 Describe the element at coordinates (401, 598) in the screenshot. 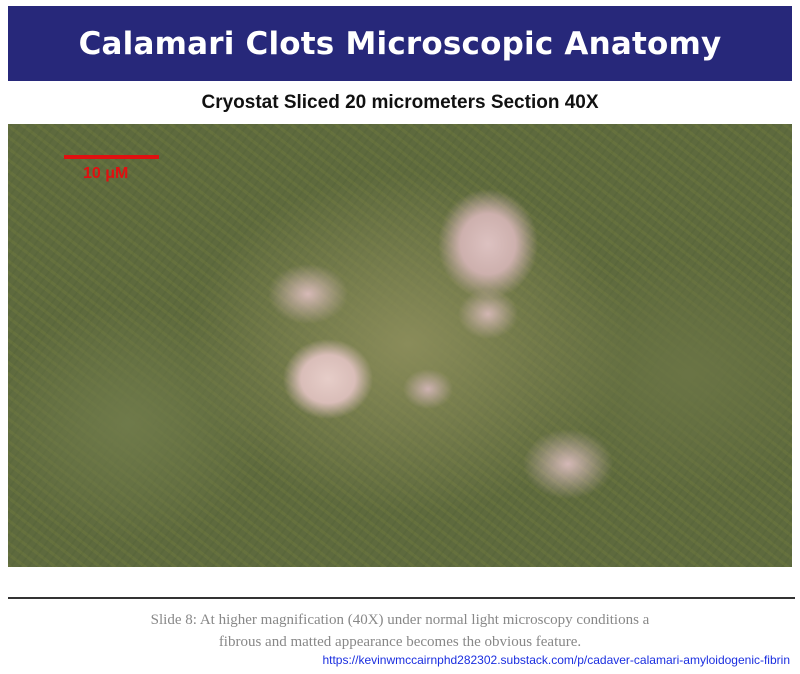

I see `divider` at that location.